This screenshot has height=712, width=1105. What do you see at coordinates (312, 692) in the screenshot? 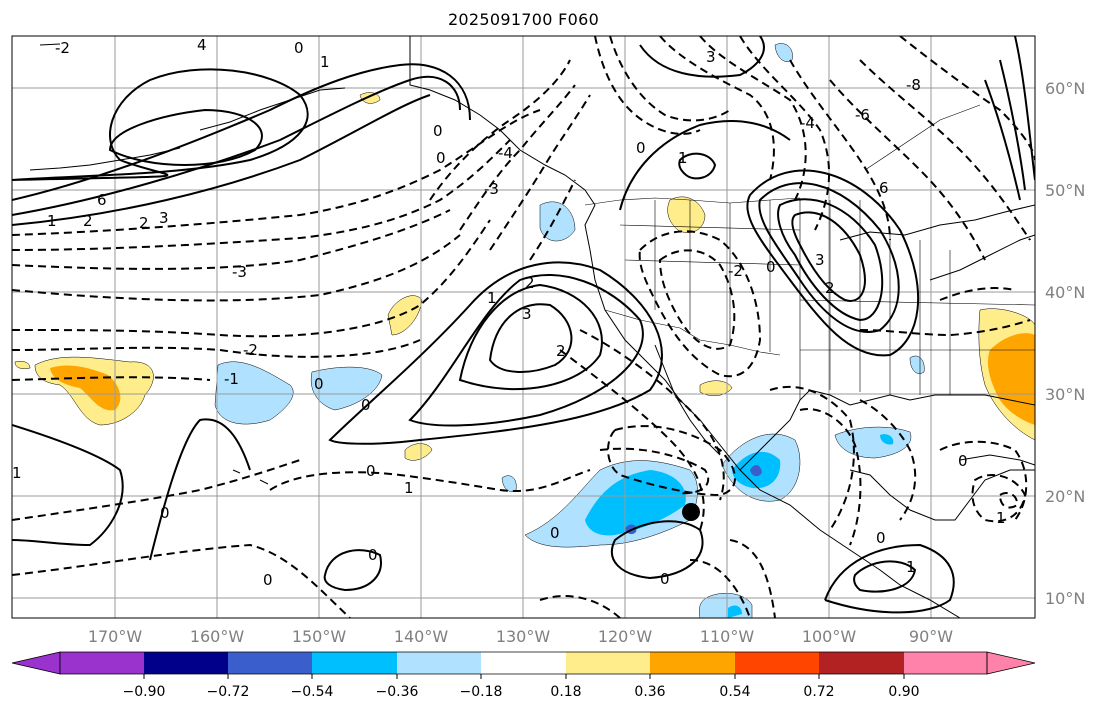
I see `colorbar-tick-label: −0.54` at bounding box center [312, 692].